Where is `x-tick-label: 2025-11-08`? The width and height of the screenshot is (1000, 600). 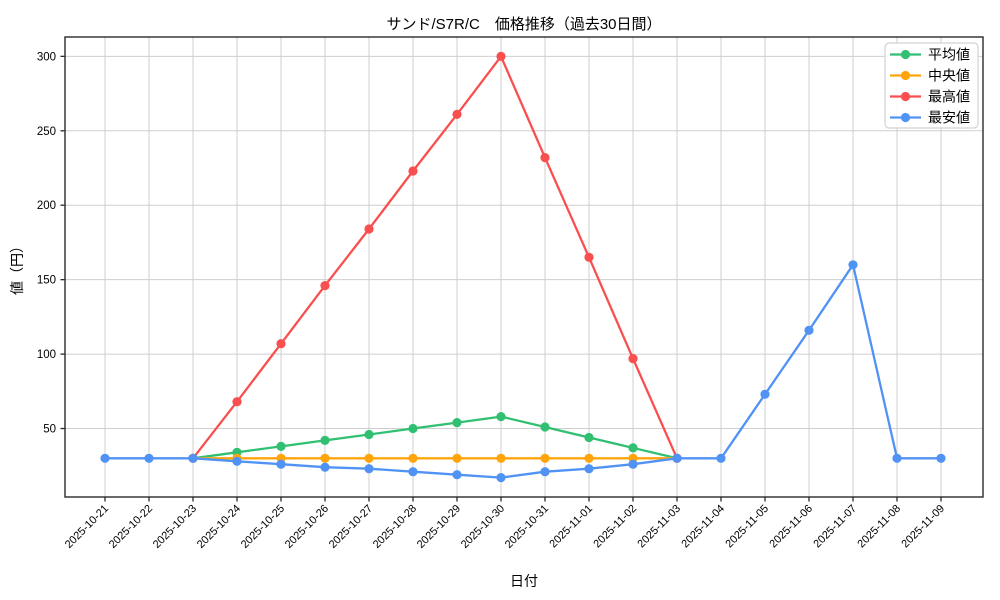 x-tick-label: 2025-11-08 is located at coordinates (879, 527).